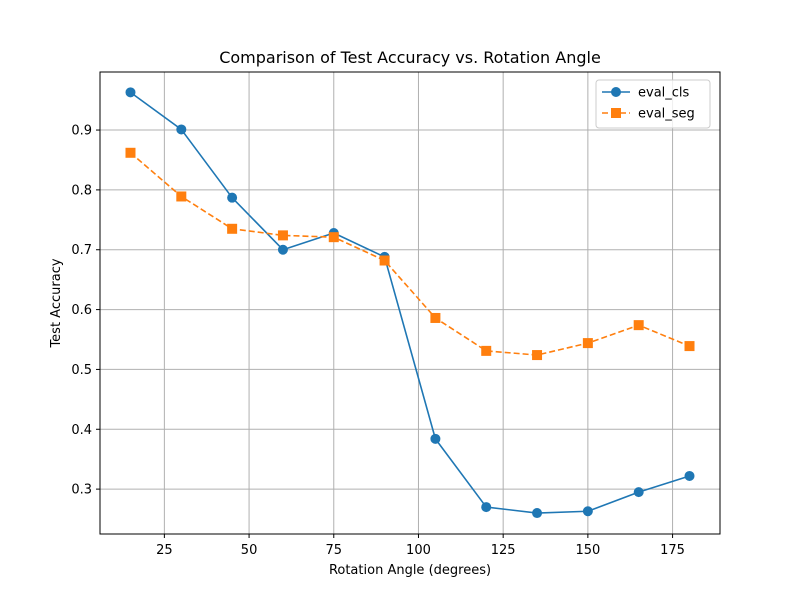 This screenshot has height=600, width=800. What do you see at coordinates (672, 550) in the screenshot?
I see `x-tick-label: 175` at bounding box center [672, 550].